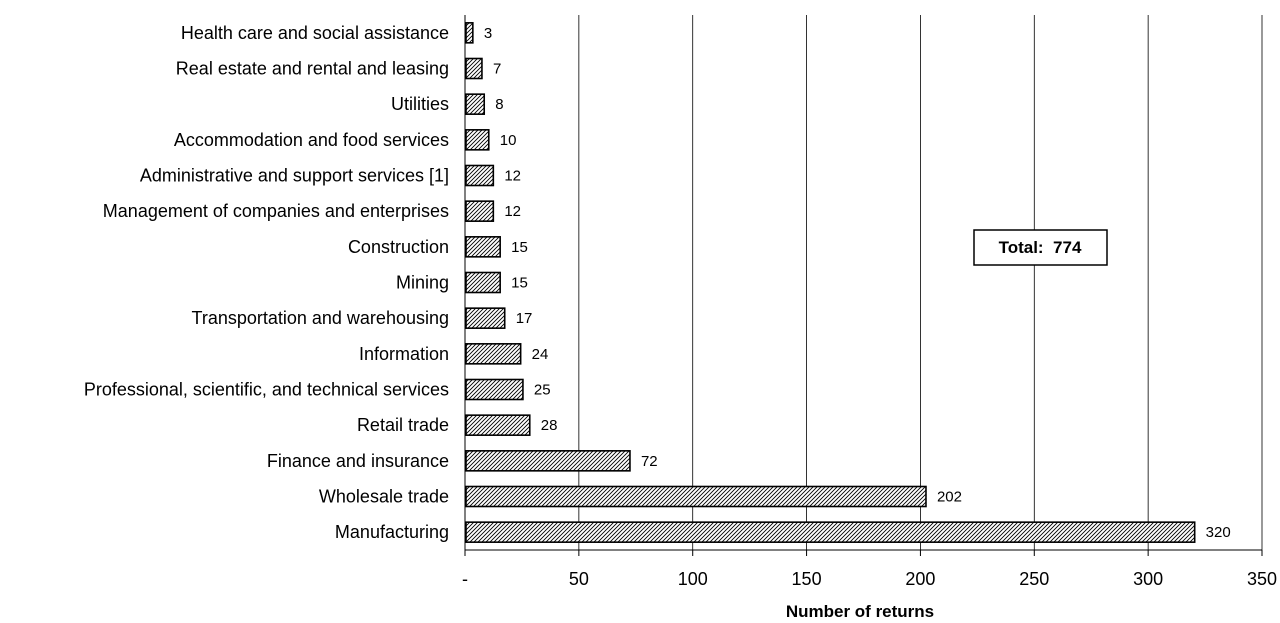 The image size is (1280, 623). What do you see at coordinates (807, 579) in the screenshot?
I see `x-tick-label: 150` at bounding box center [807, 579].